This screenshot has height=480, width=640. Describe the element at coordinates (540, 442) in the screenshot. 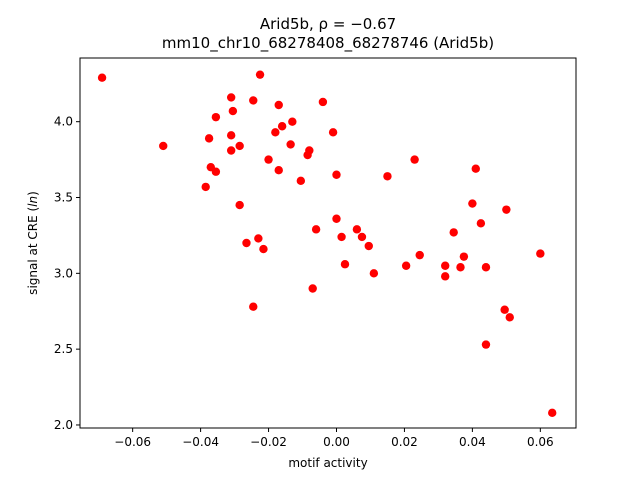

I see `x-tick-label: 0.06` at that location.